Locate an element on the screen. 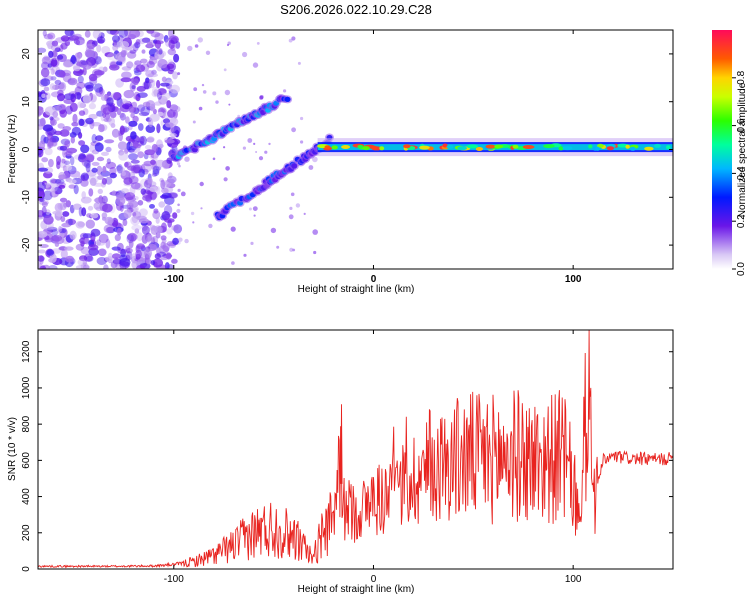 This screenshot has height=600, width=750. colorbar-tick-label: 0.8 is located at coordinates (741, 77).